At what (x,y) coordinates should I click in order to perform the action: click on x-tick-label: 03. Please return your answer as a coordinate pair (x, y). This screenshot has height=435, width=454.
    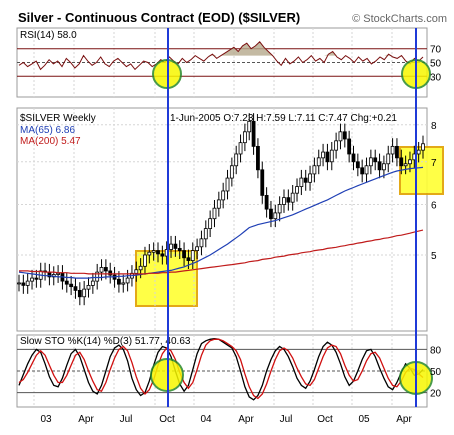
    Looking at the image, I should click on (46, 419).